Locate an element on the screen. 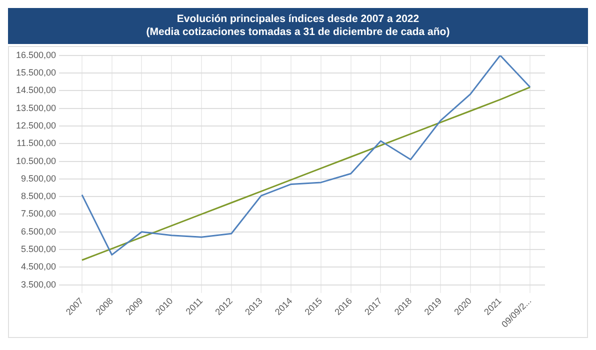 This screenshot has height=350, width=596. y-tick-label: 6.500,00 is located at coordinates (38, 231).